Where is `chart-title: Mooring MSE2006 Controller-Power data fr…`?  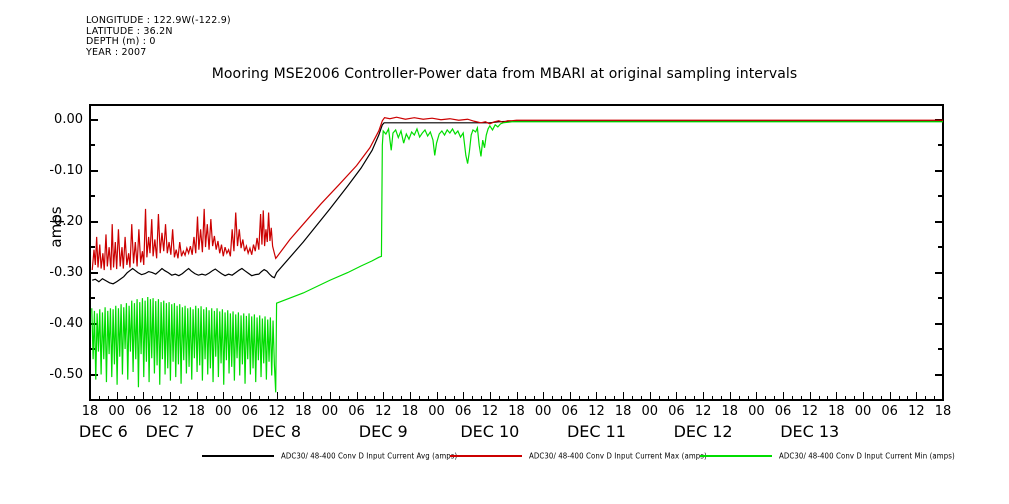 chart-title: Mooring MSE2006 Controller-Power data fr… is located at coordinates (504, 74).